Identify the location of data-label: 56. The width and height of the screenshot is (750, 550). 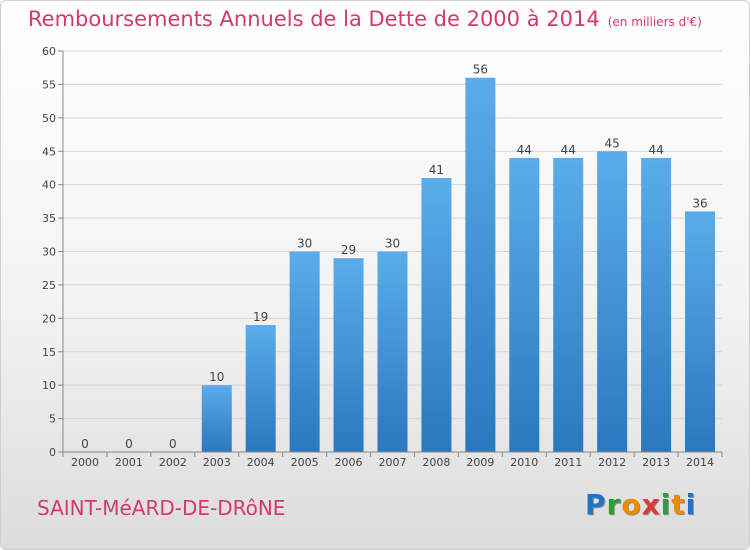
(480, 70).